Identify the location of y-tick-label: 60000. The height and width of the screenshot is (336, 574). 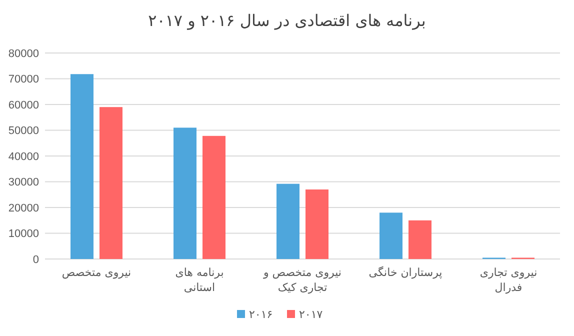
(23, 105).